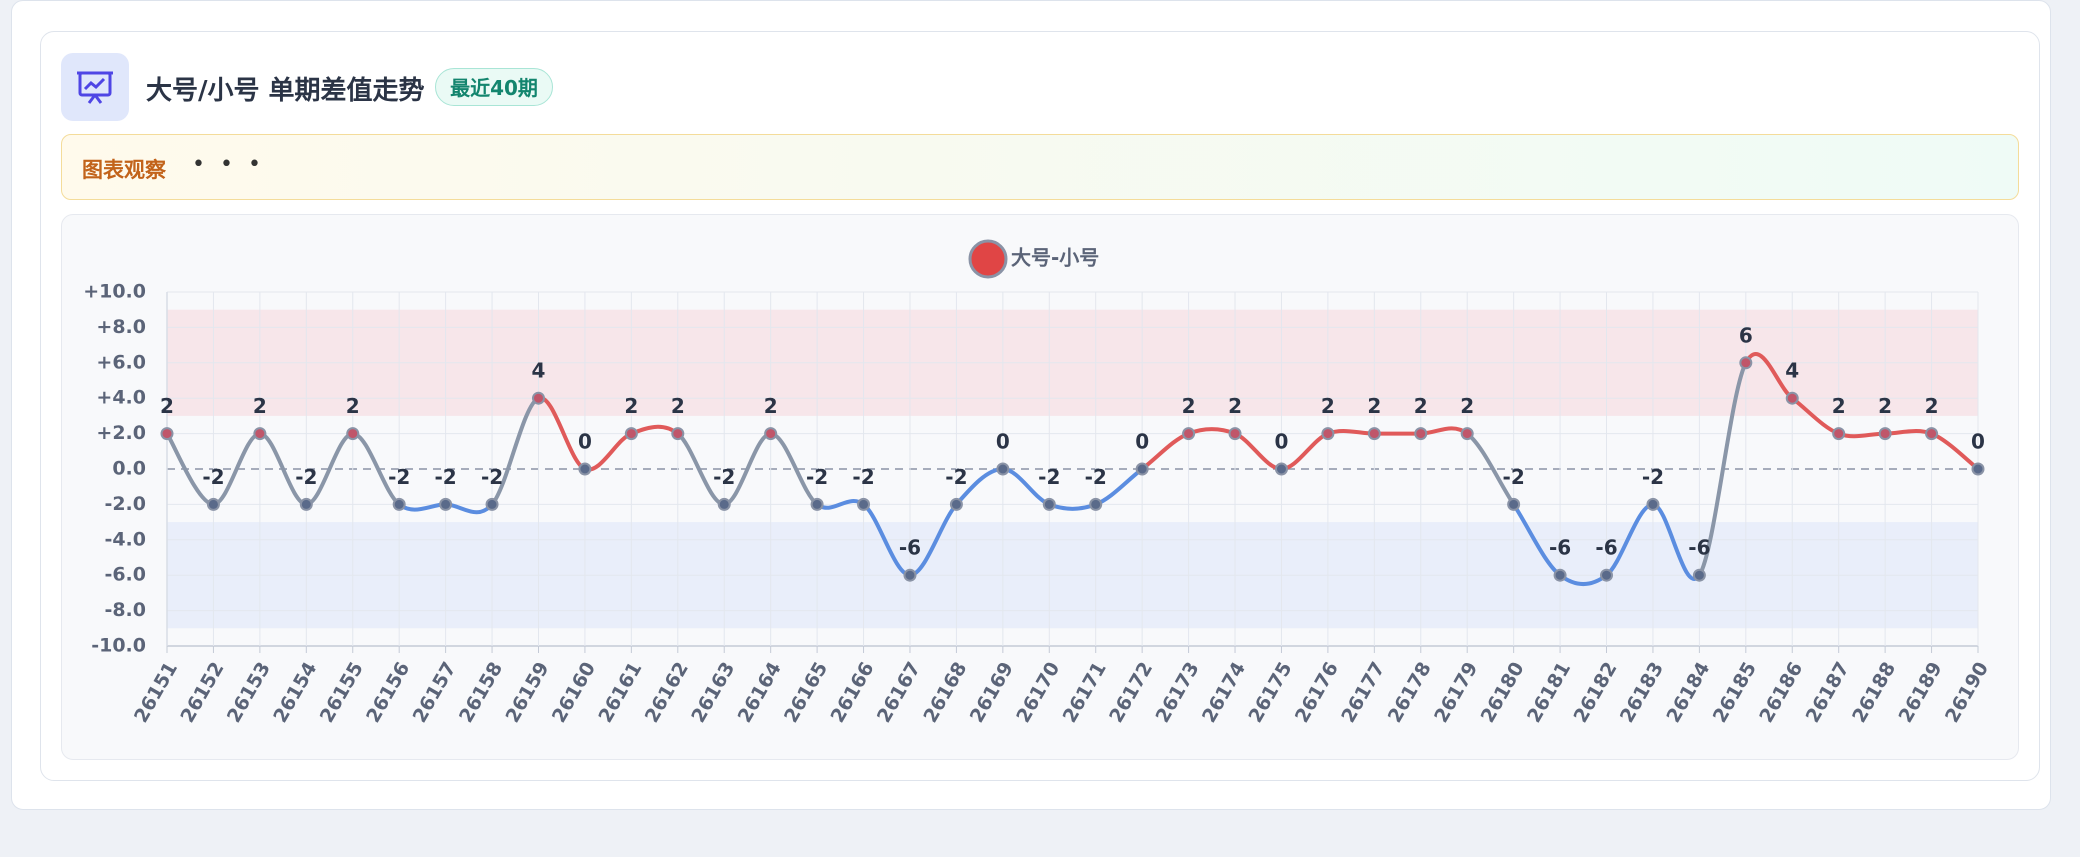 The width and height of the screenshot is (2080, 857). I want to click on y-tick-label: 0.0, so click(129, 469).